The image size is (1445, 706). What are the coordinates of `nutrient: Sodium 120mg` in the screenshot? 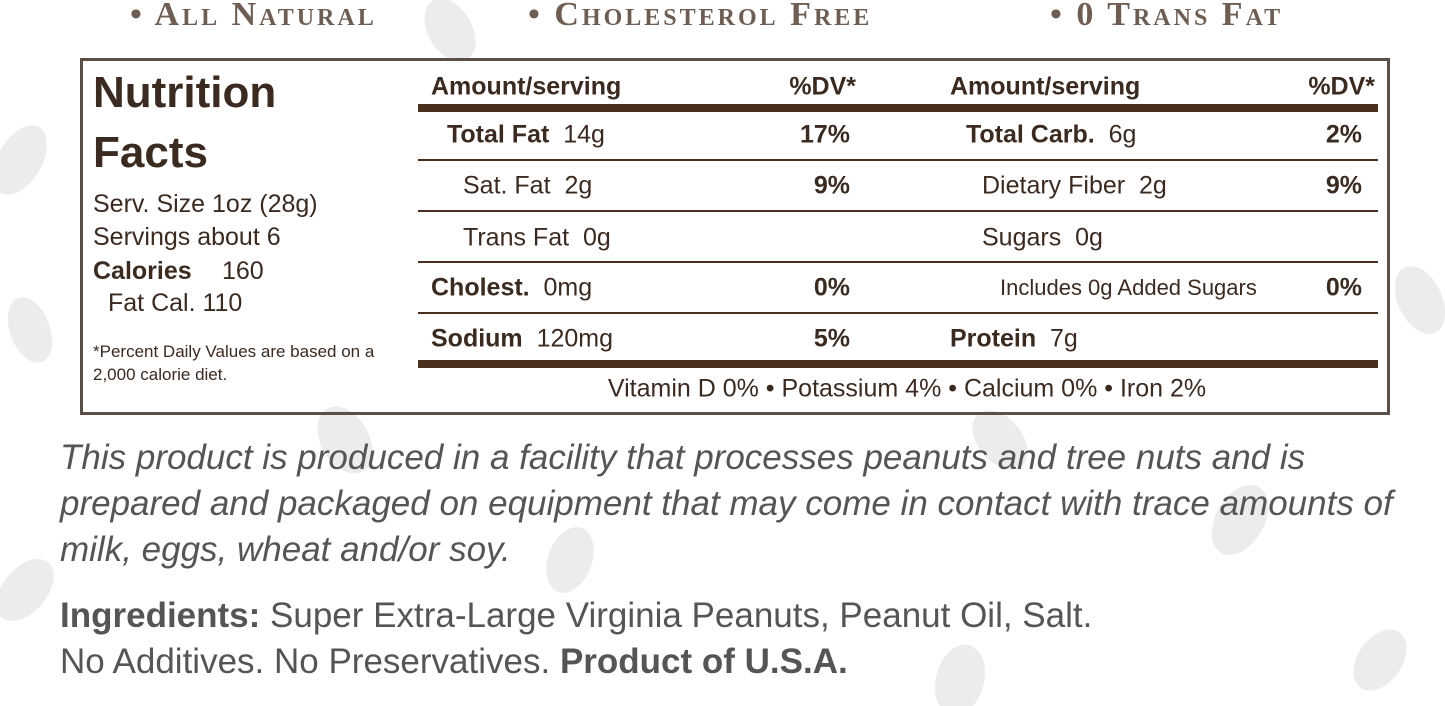 It's located at (522, 339).